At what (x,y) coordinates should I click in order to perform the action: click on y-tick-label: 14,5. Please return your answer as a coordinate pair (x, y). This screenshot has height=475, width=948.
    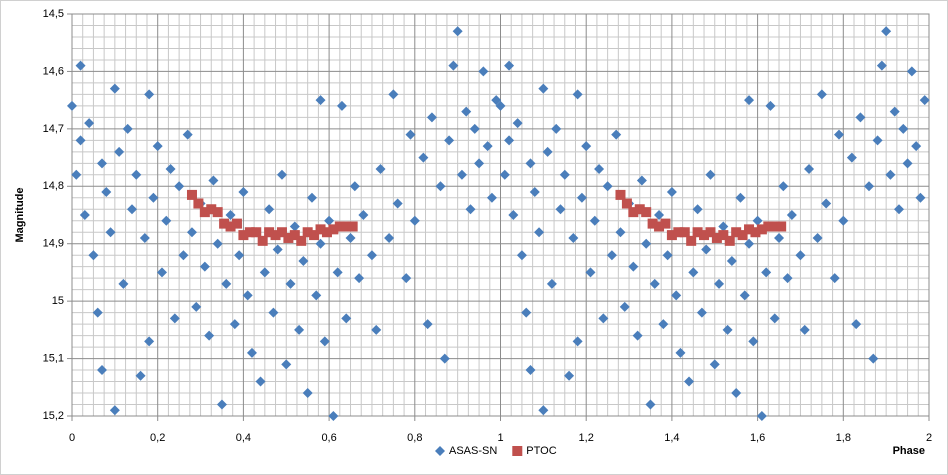
    Looking at the image, I should click on (53, 14).